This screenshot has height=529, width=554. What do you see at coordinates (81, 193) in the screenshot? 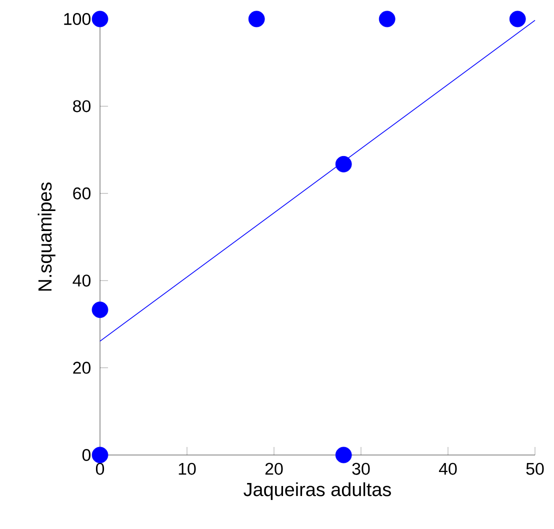
I see `y-tick-label: 60` at bounding box center [81, 193].